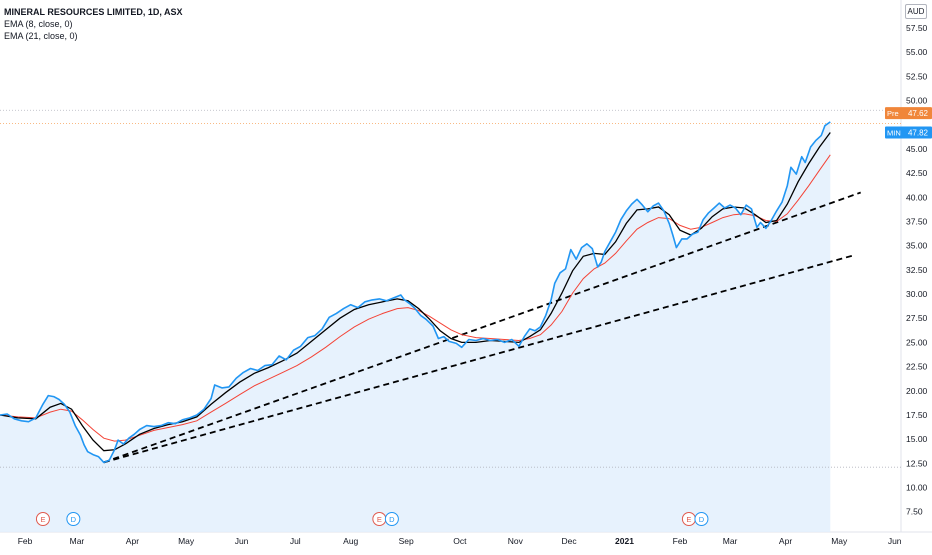 The image size is (932, 555). What do you see at coordinates (460, 541) in the screenshot?
I see `x-tick-label: Oct` at bounding box center [460, 541].